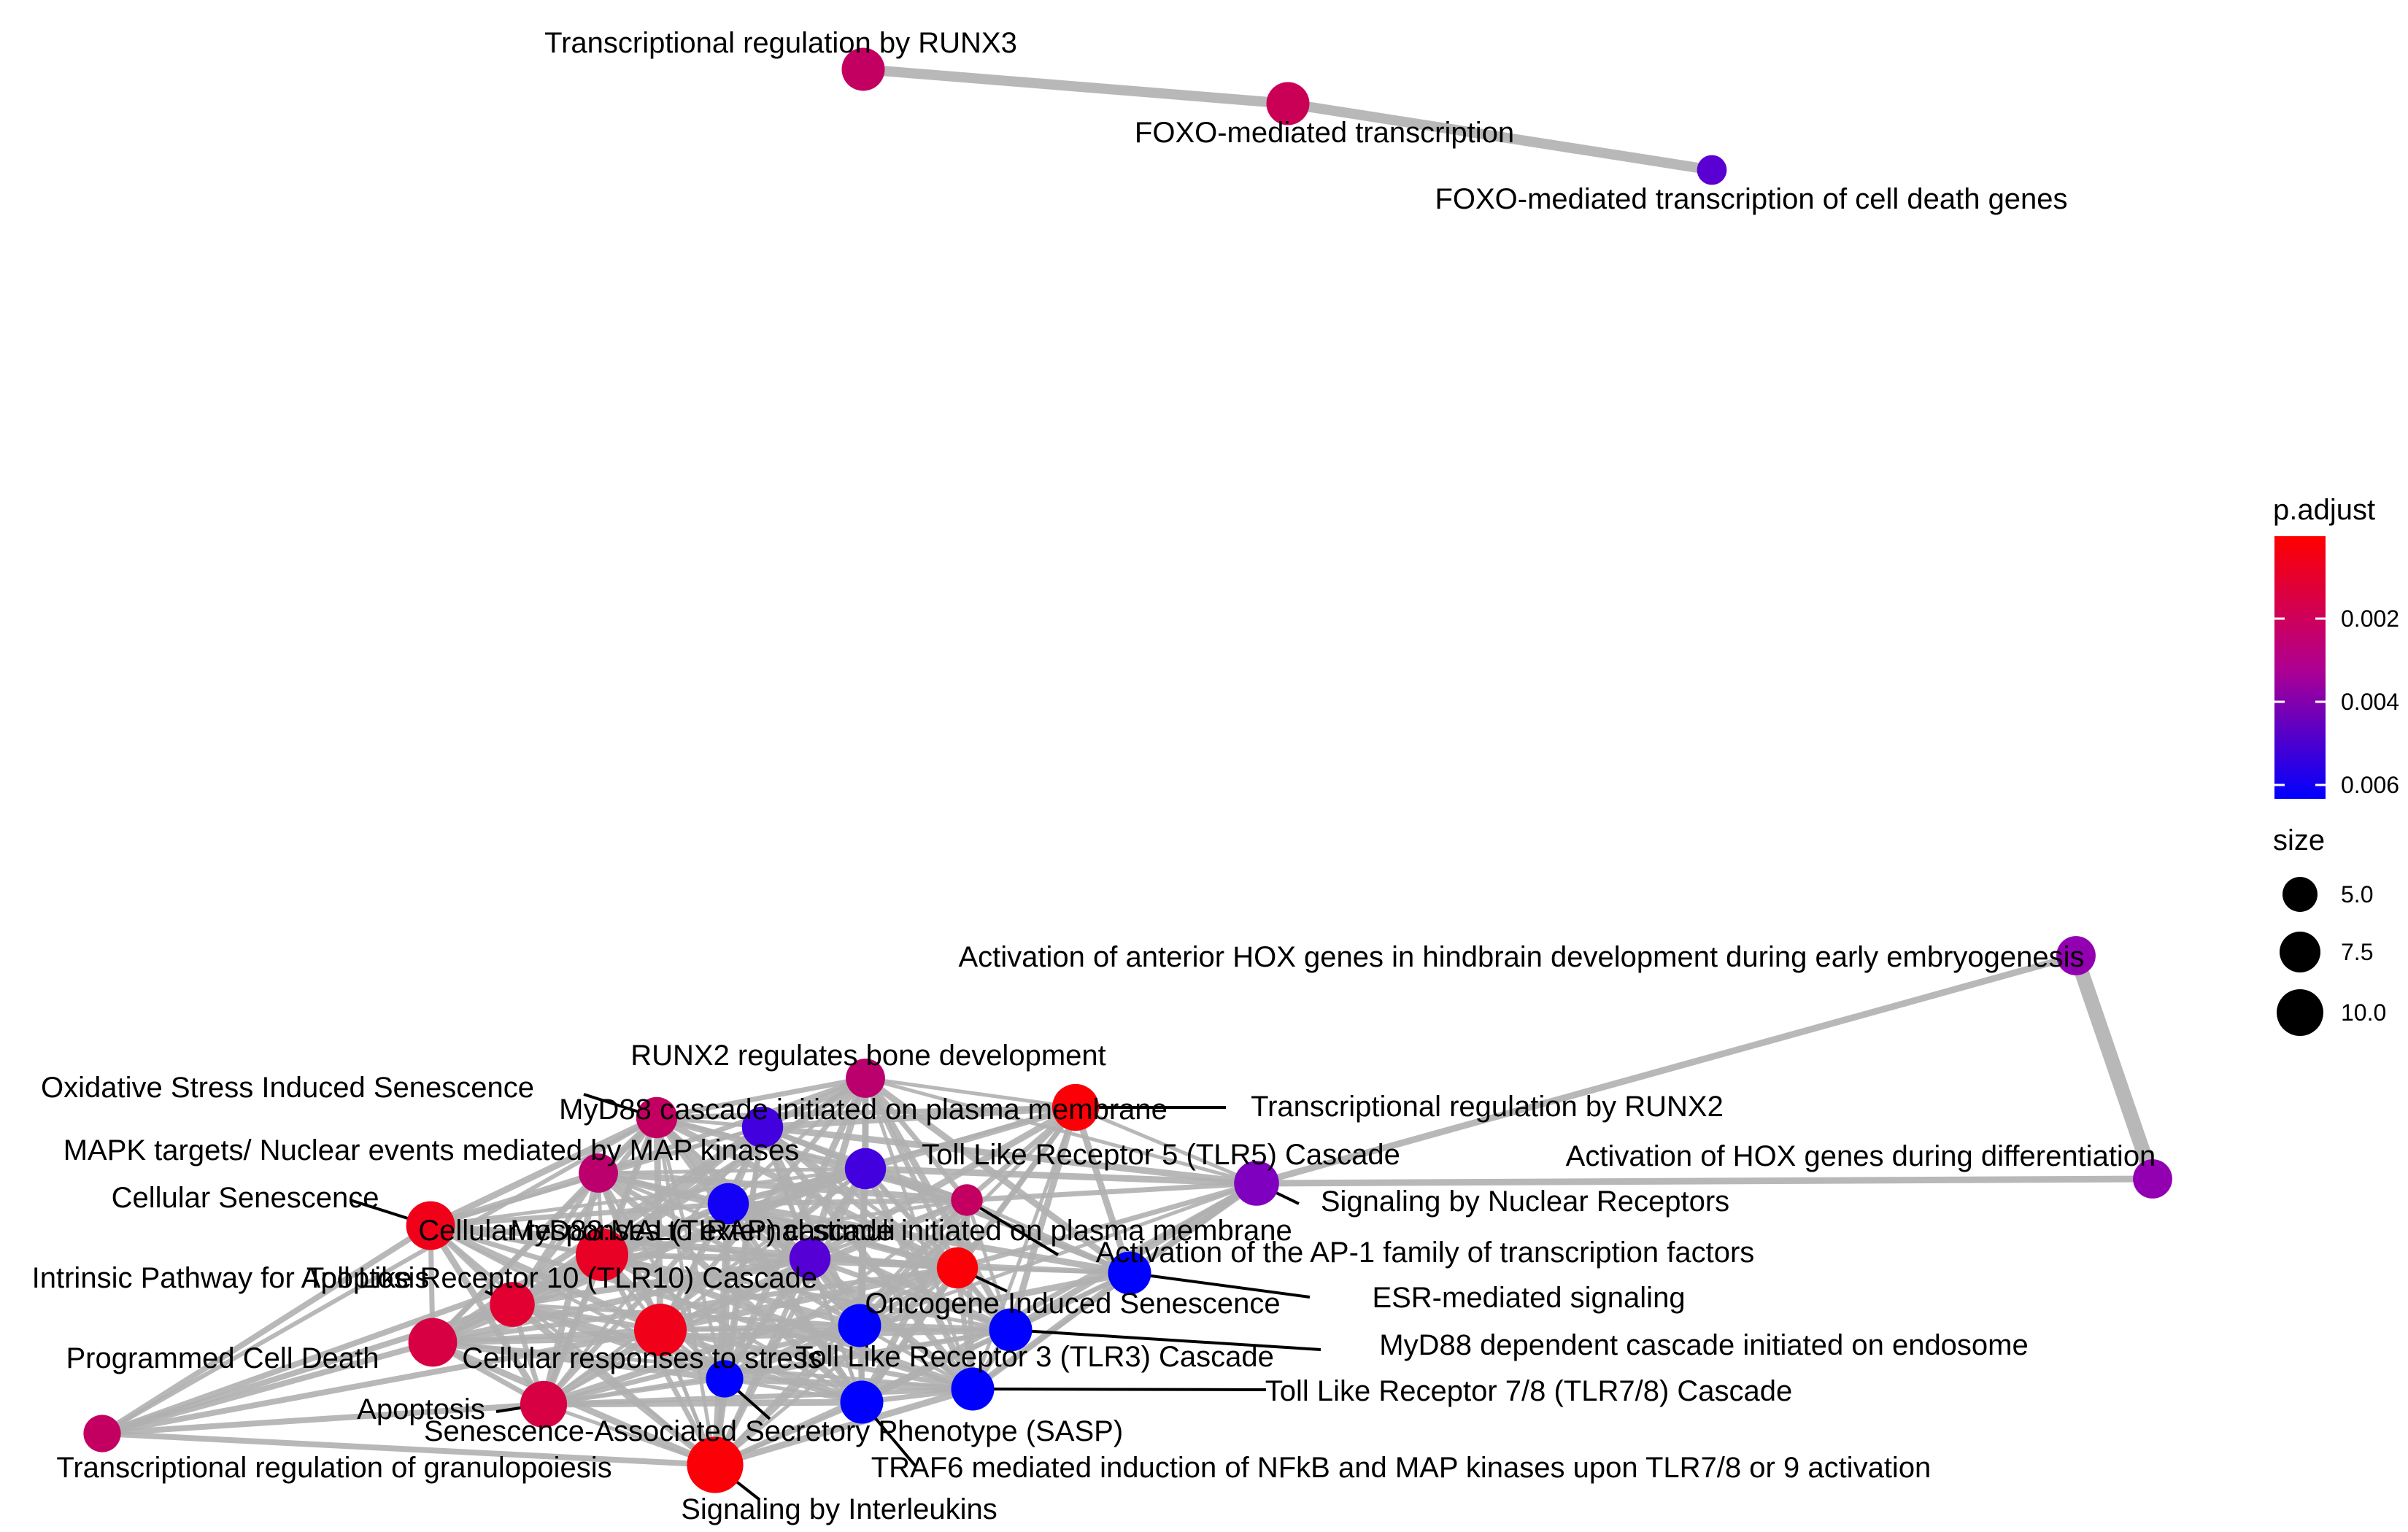  What do you see at coordinates (865, 1079) in the screenshot?
I see `network-node-runx2_bone` at bounding box center [865, 1079].